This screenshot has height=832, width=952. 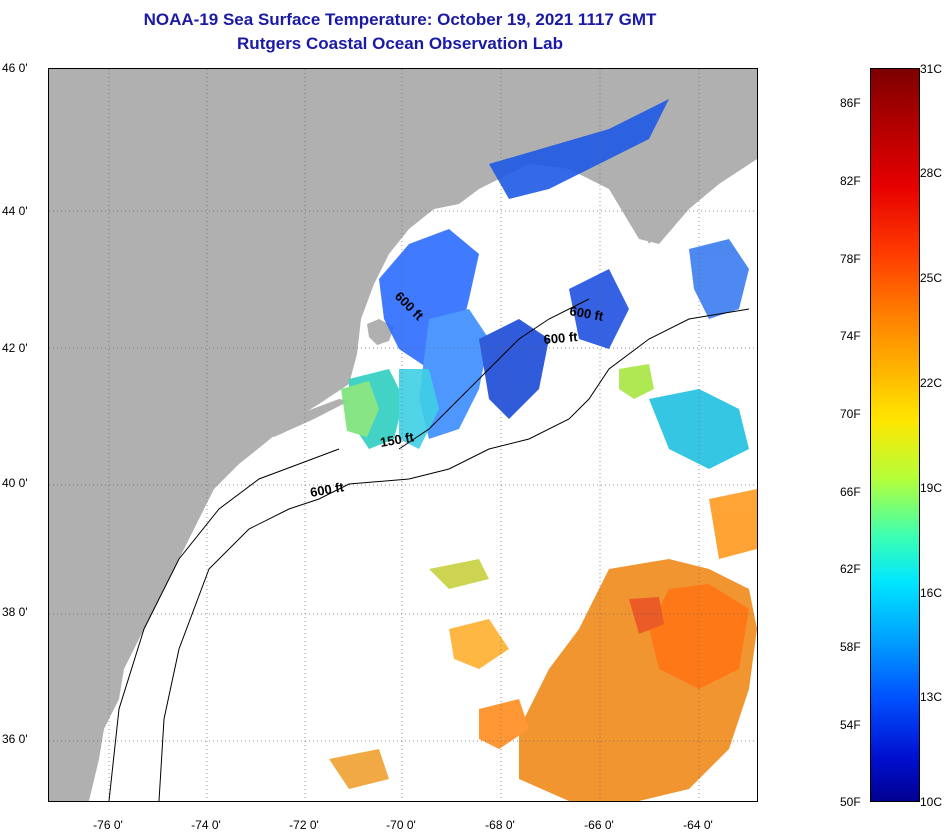 I want to click on temperature-colorbar, so click(x=895, y=435).